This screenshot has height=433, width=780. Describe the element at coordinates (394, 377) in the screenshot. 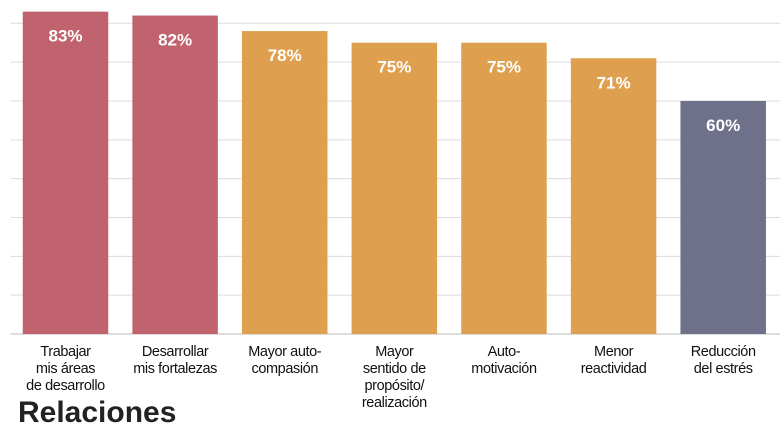

I see `x-tick-label: Mayor sentido de propósito/ realización` at that location.